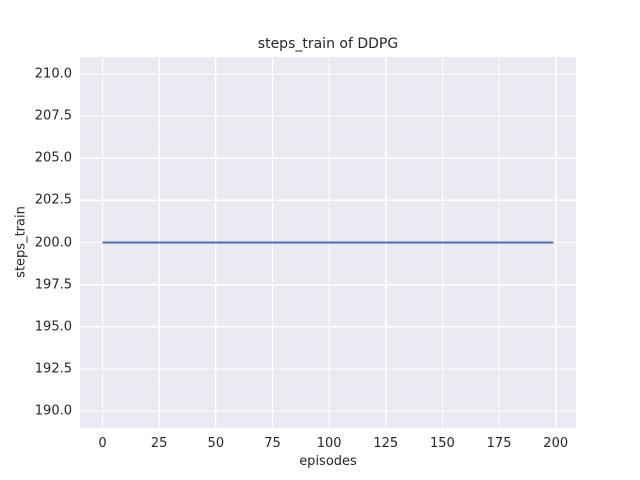 This screenshot has height=480, width=640. What do you see at coordinates (556, 443) in the screenshot?
I see `x-tick-label: 200` at bounding box center [556, 443].